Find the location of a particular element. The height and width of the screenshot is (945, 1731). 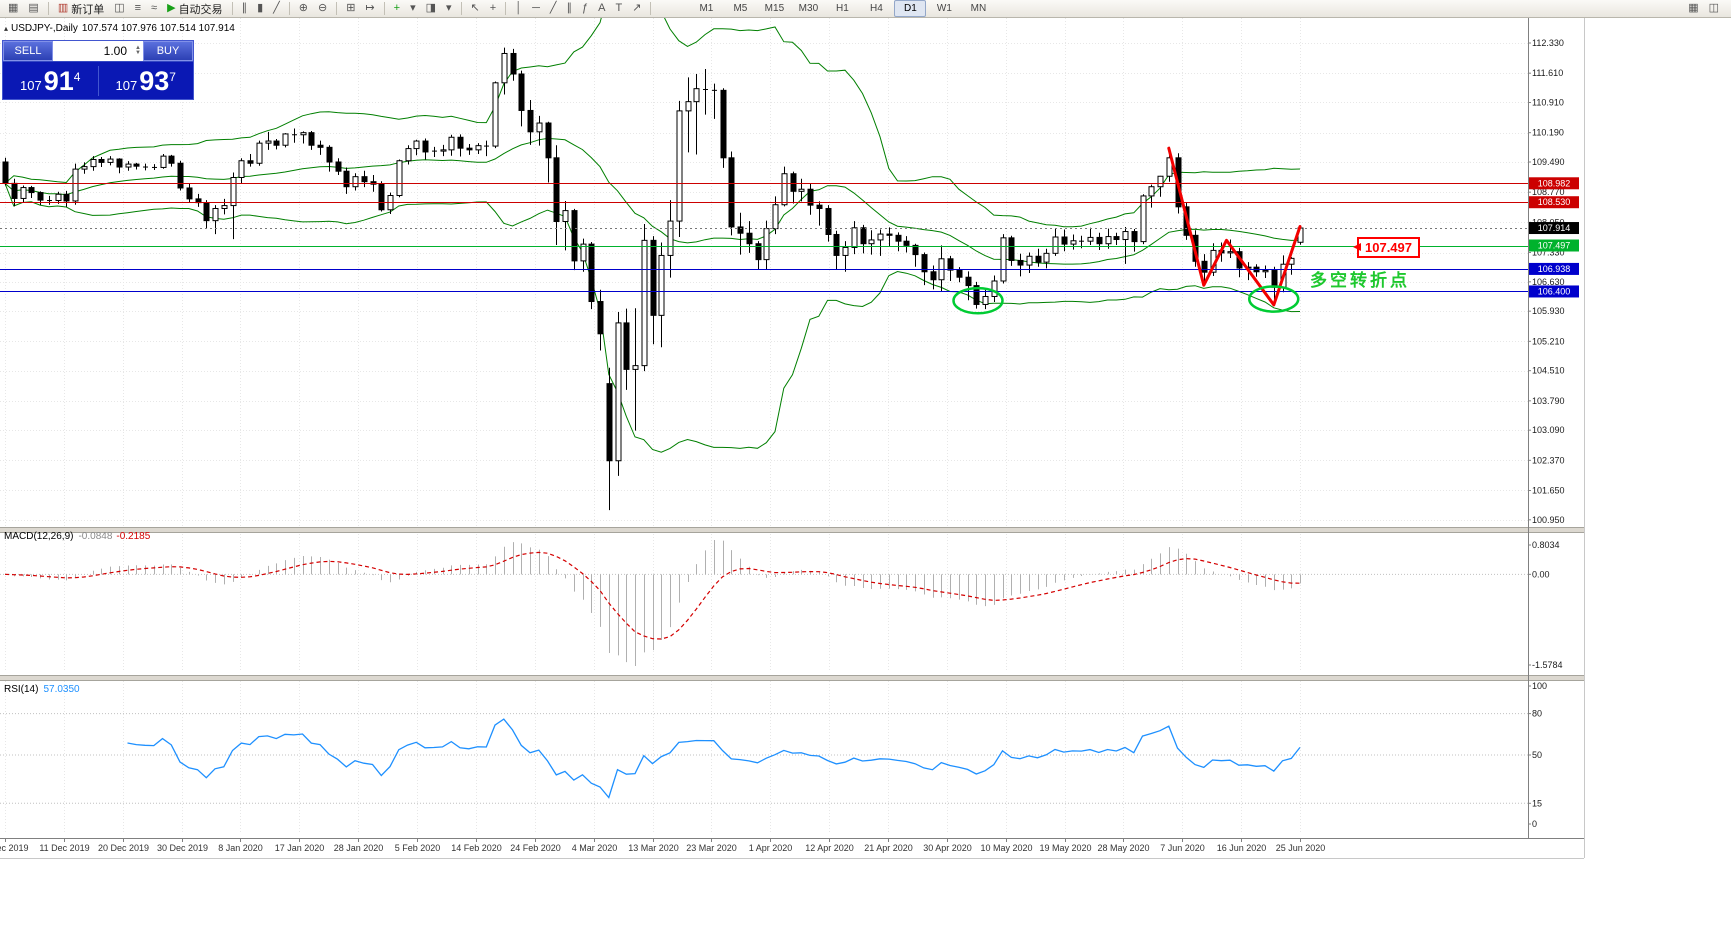

macd-label: MACD(12,26,9) -0.0848 -0.2185 is located at coordinates (77, 536).